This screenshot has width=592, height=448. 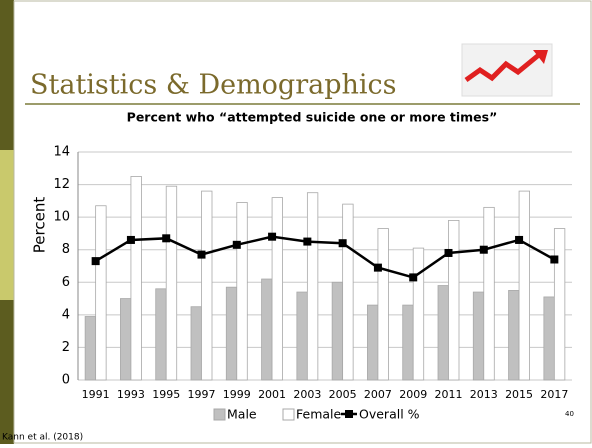 I want to click on y-tick-label: 12, so click(x=61, y=184).